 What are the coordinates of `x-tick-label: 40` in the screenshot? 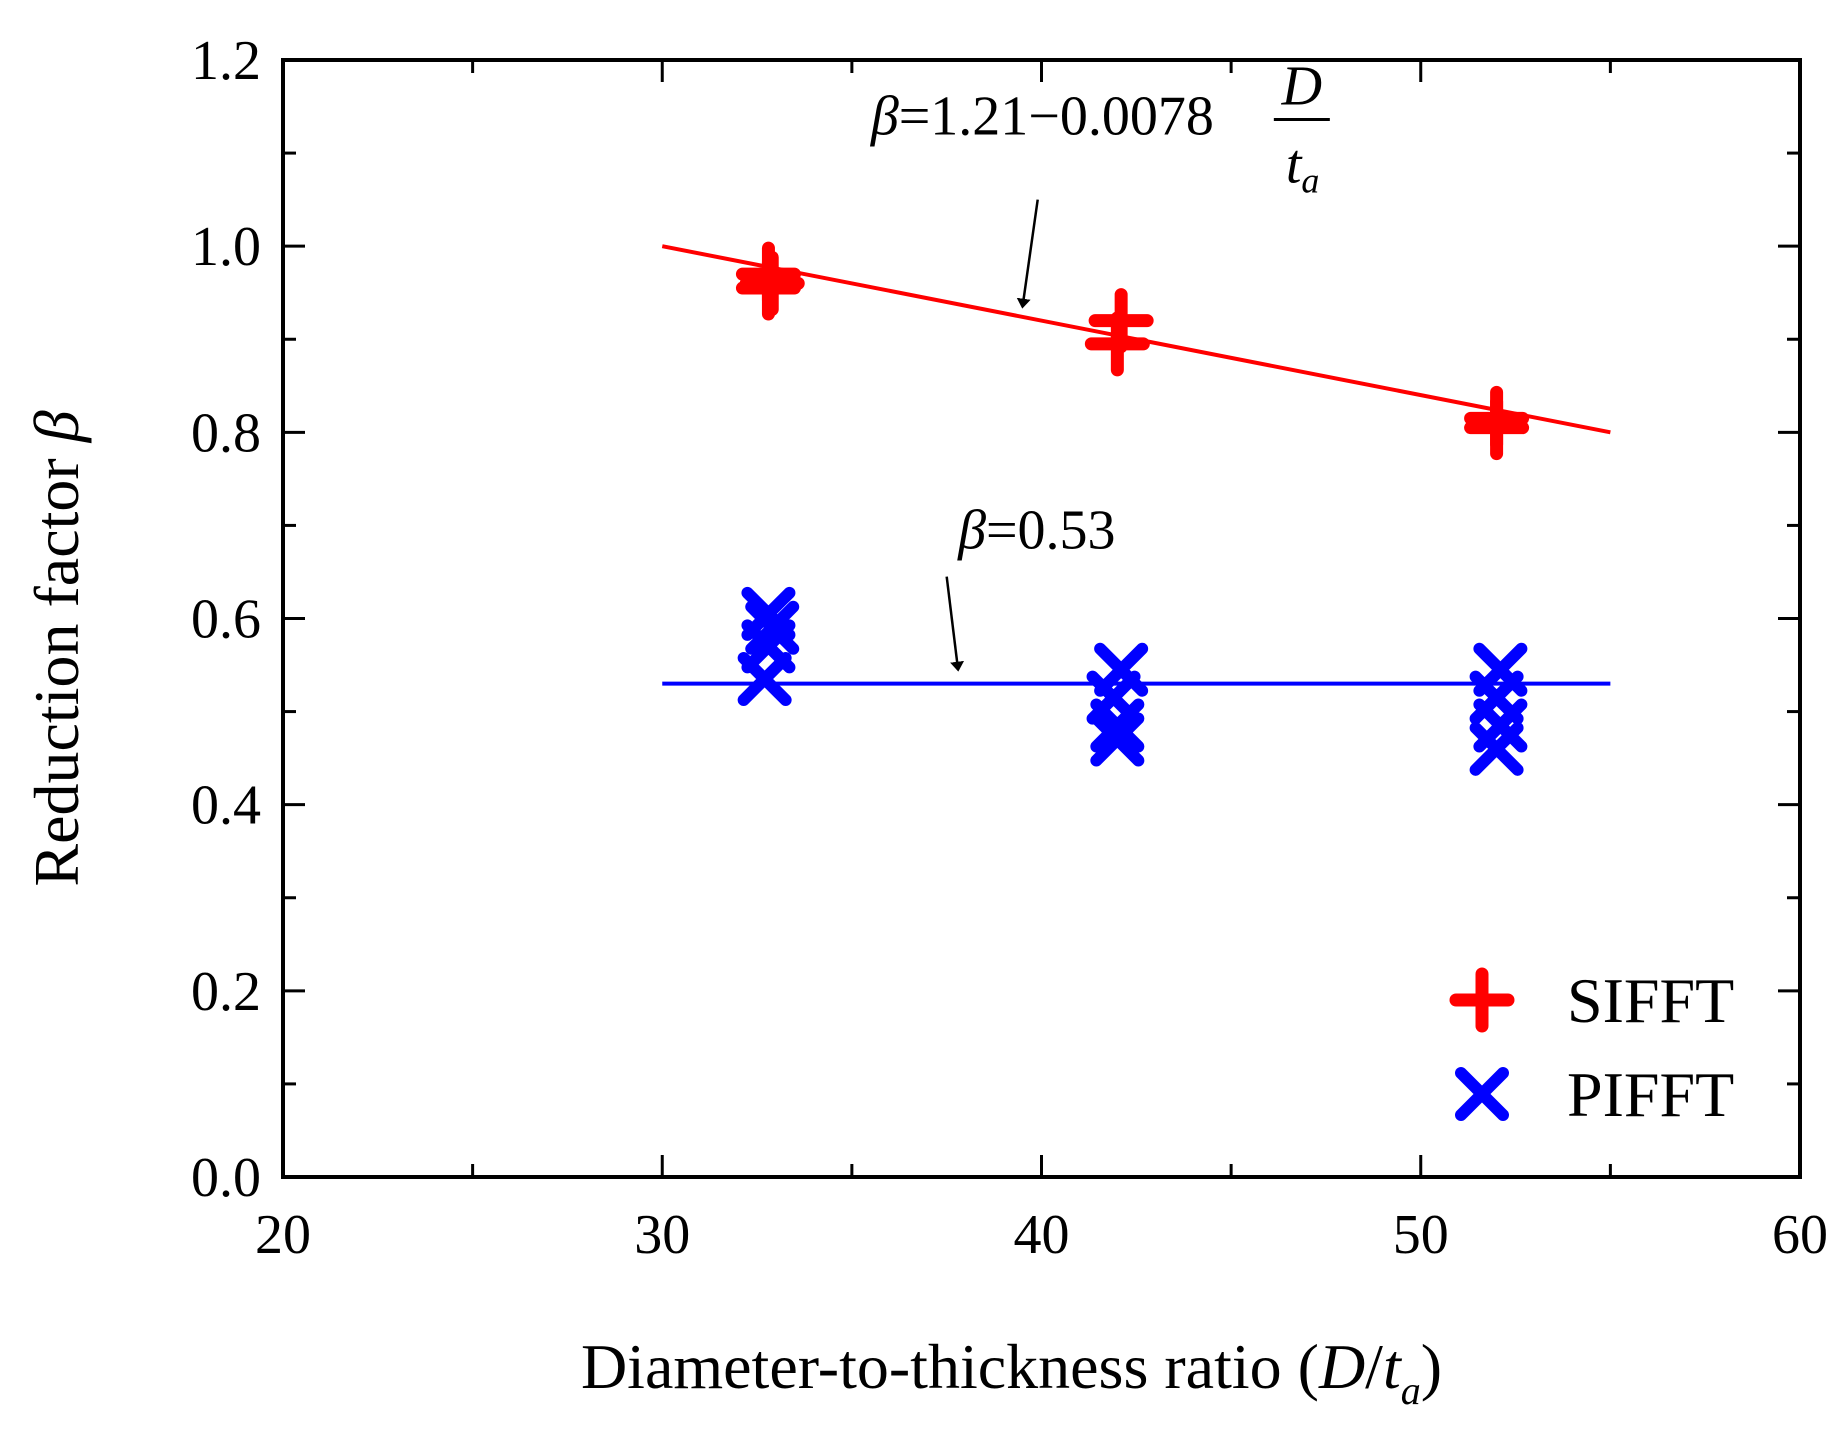 It's located at (1042, 1235).